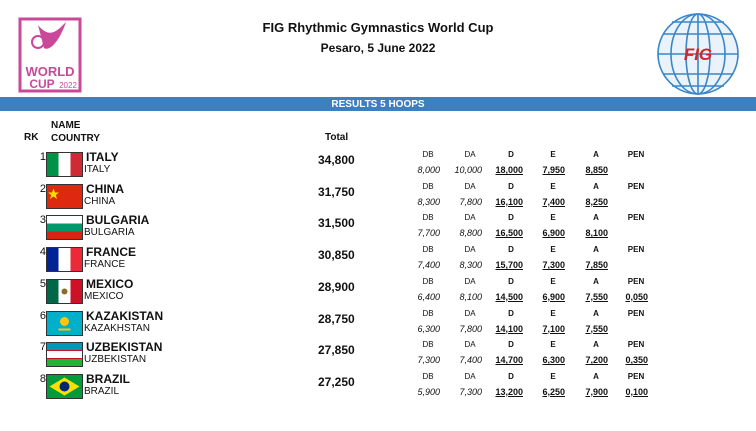 This screenshot has width=756, height=431. Describe the element at coordinates (596, 391) in the screenshot. I see `score: 7,900` at that location.